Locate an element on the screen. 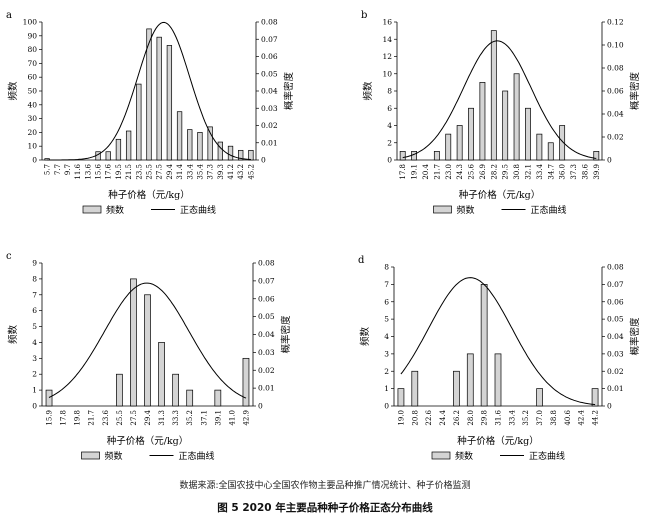 This screenshot has height=522, width=650. x-tick-label: 39.3 is located at coordinates (221, 172).